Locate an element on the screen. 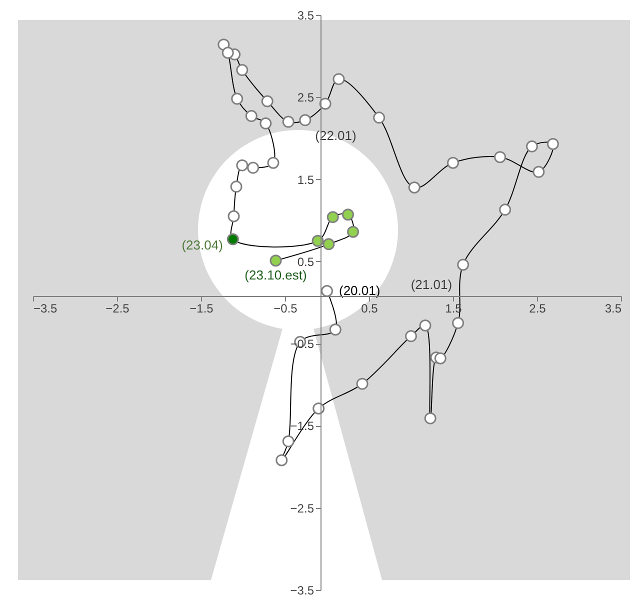  y-tick-label: −3.5 is located at coordinates (302, 591).